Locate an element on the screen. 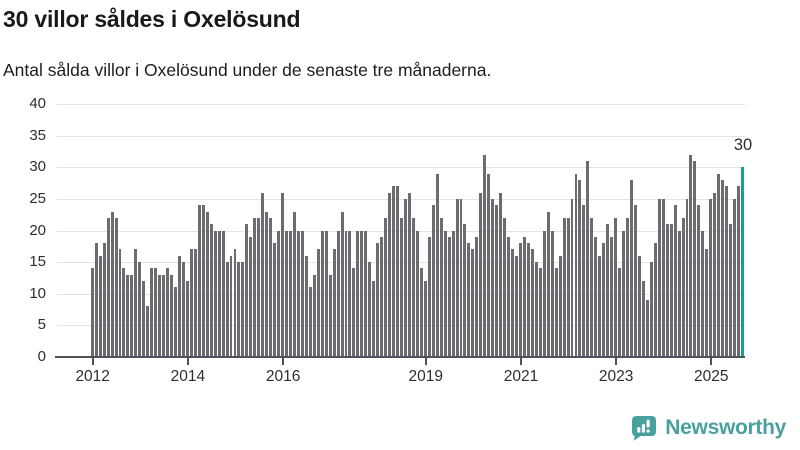  newsworthy-logo: Newsworthy is located at coordinates (708, 428).